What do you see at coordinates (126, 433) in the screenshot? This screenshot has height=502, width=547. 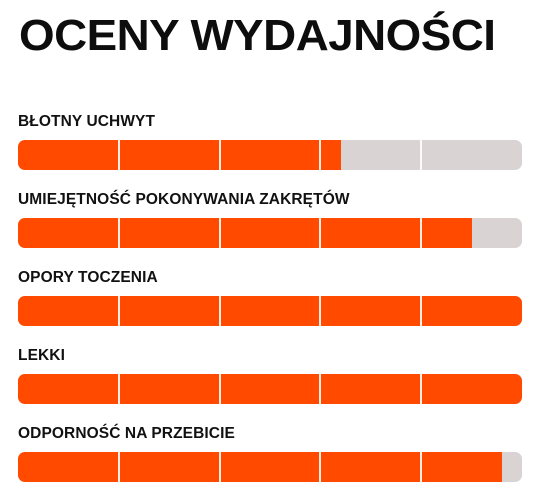 I see `rating-label: ODPORNOŚĆ NA PRZEBICIE` at bounding box center [126, 433].